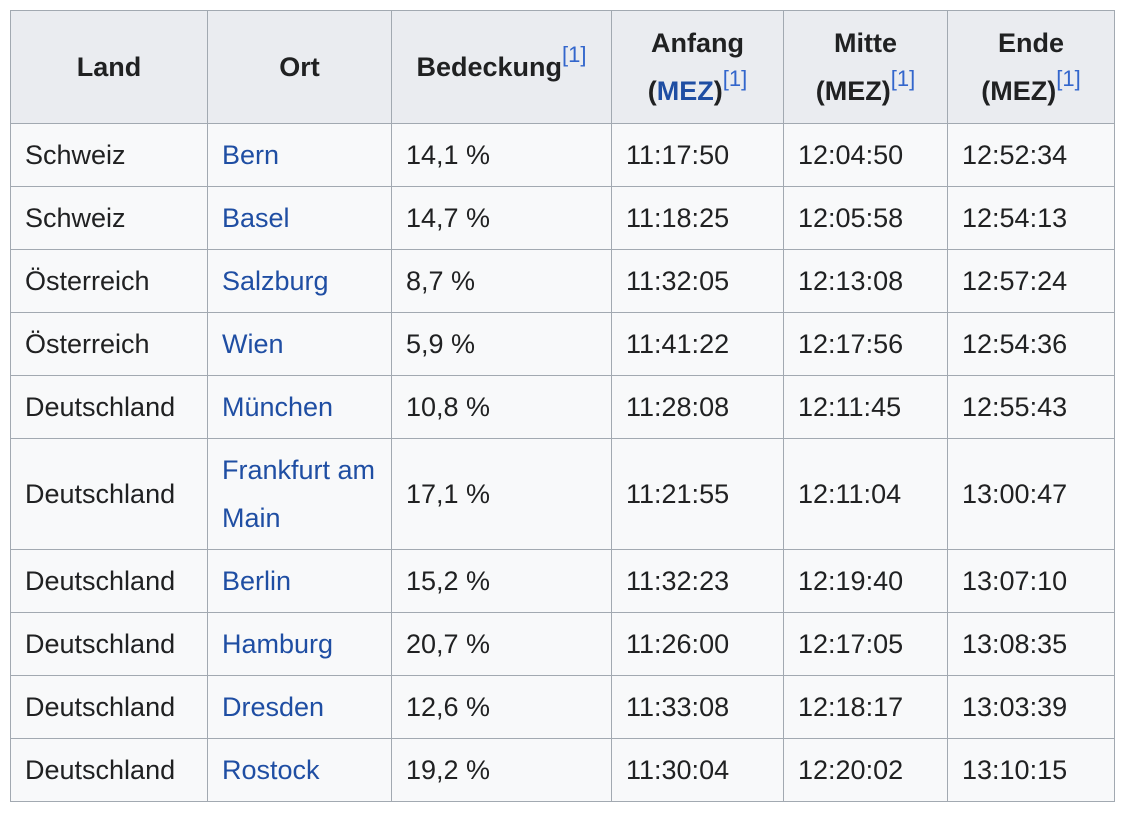 The image size is (1127, 819). Describe the element at coordinates (851, 344) in the screenshot. I see `cell-text: 12:17:56` at that location.